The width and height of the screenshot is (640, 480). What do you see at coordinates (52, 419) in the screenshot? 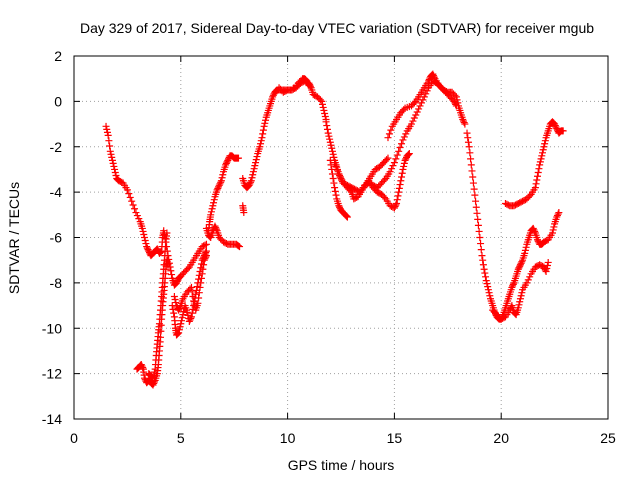
I see `y-tick-label: -14` at bounding box center [52, 419].